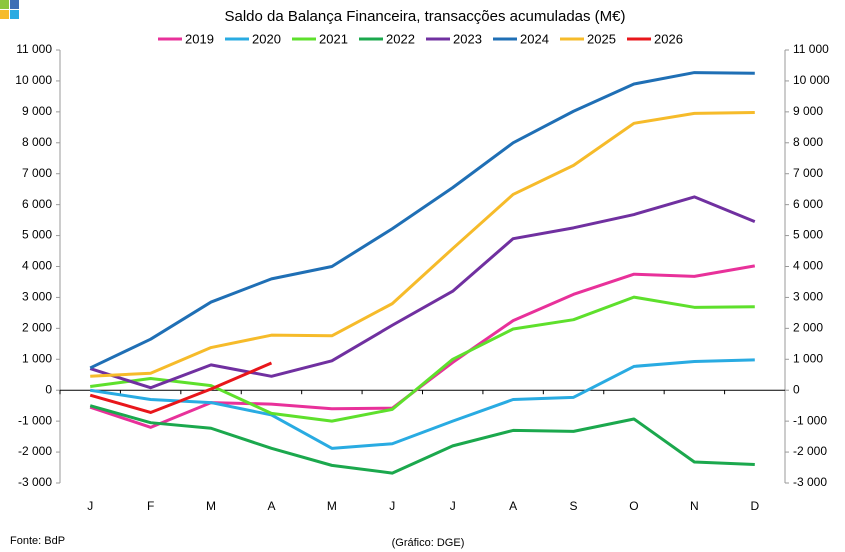 This screenshot has height=552, width=845. I want to click on y2-tick-label: 9 000, so click(808, 111).